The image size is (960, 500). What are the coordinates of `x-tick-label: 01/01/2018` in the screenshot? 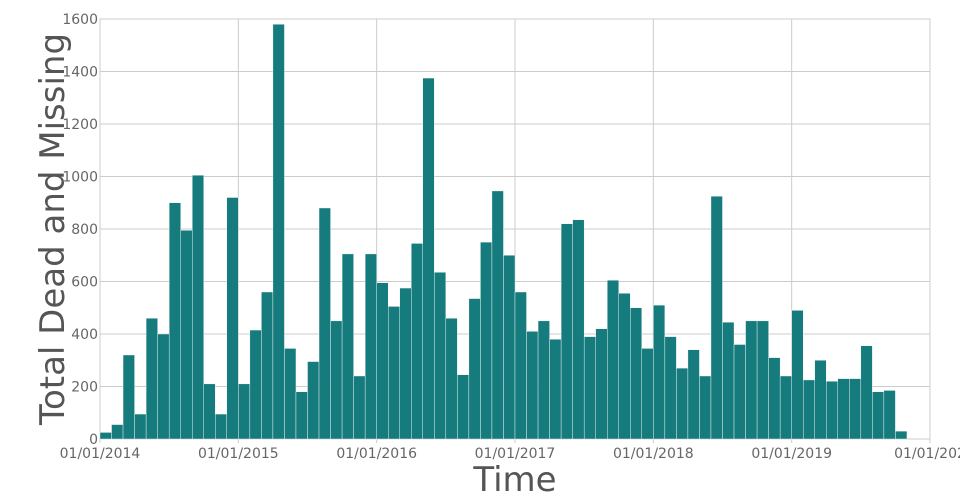 It's located at (653, 454).